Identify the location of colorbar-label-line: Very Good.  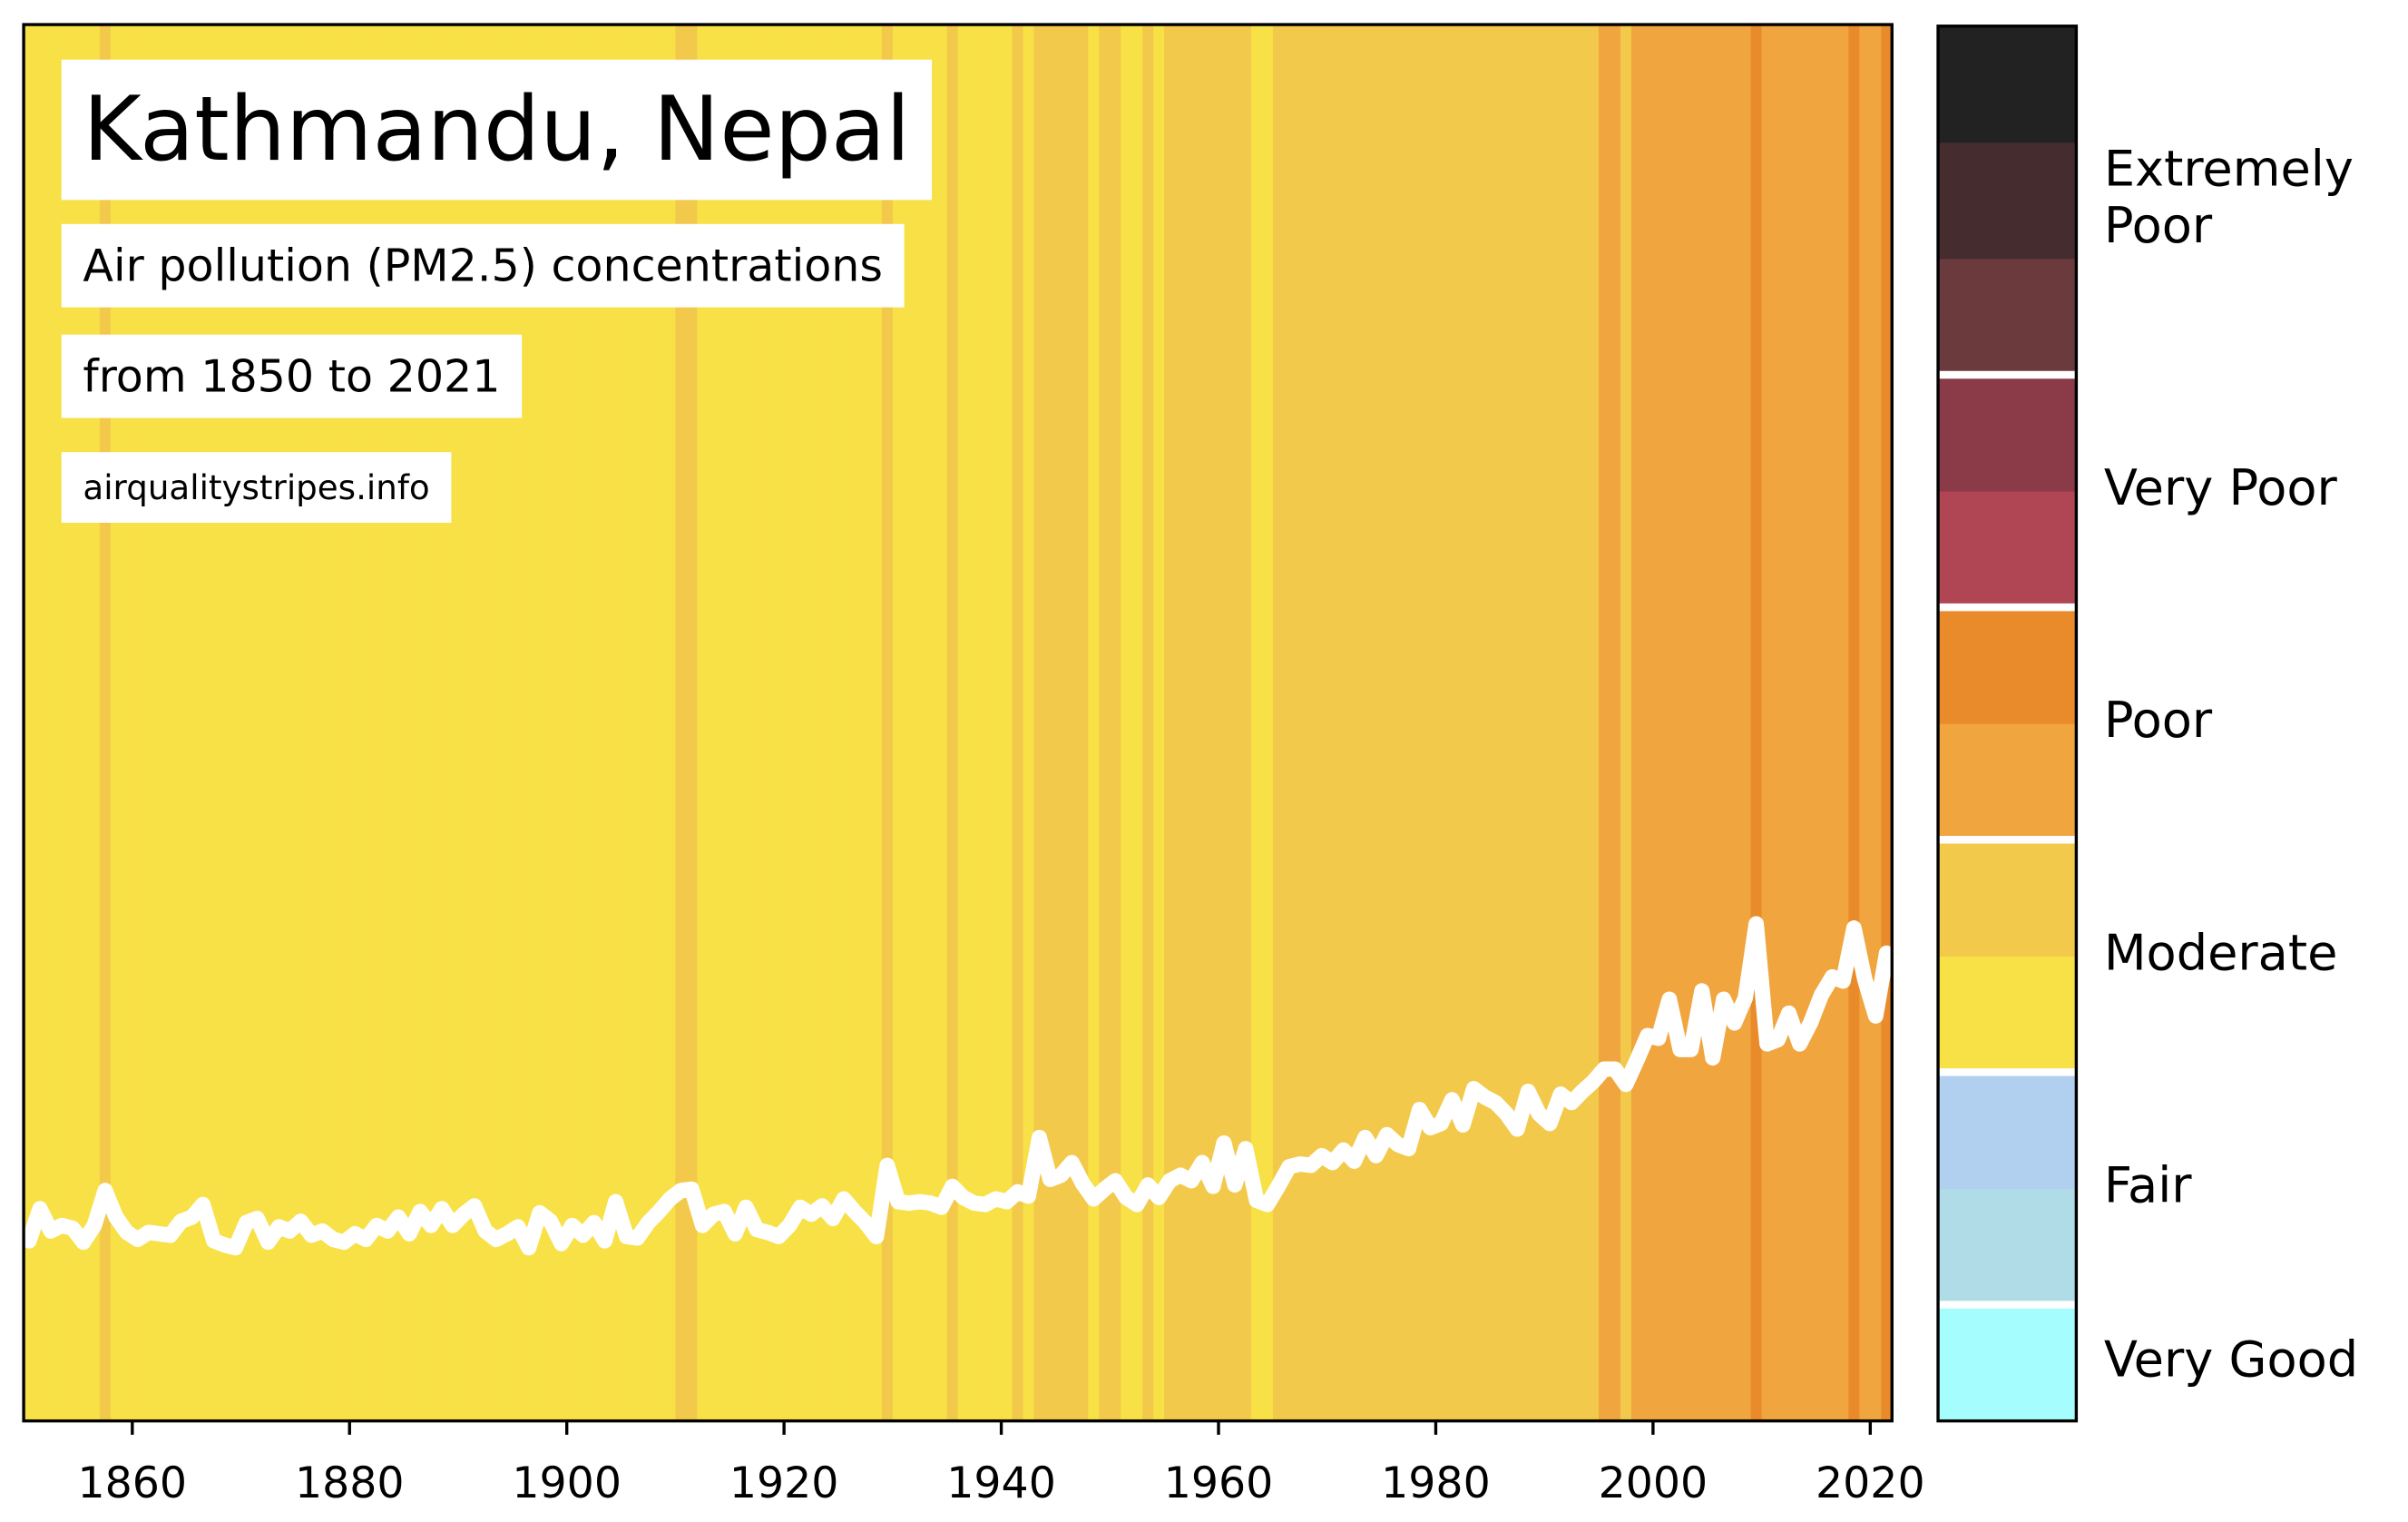
(2231, 1359).